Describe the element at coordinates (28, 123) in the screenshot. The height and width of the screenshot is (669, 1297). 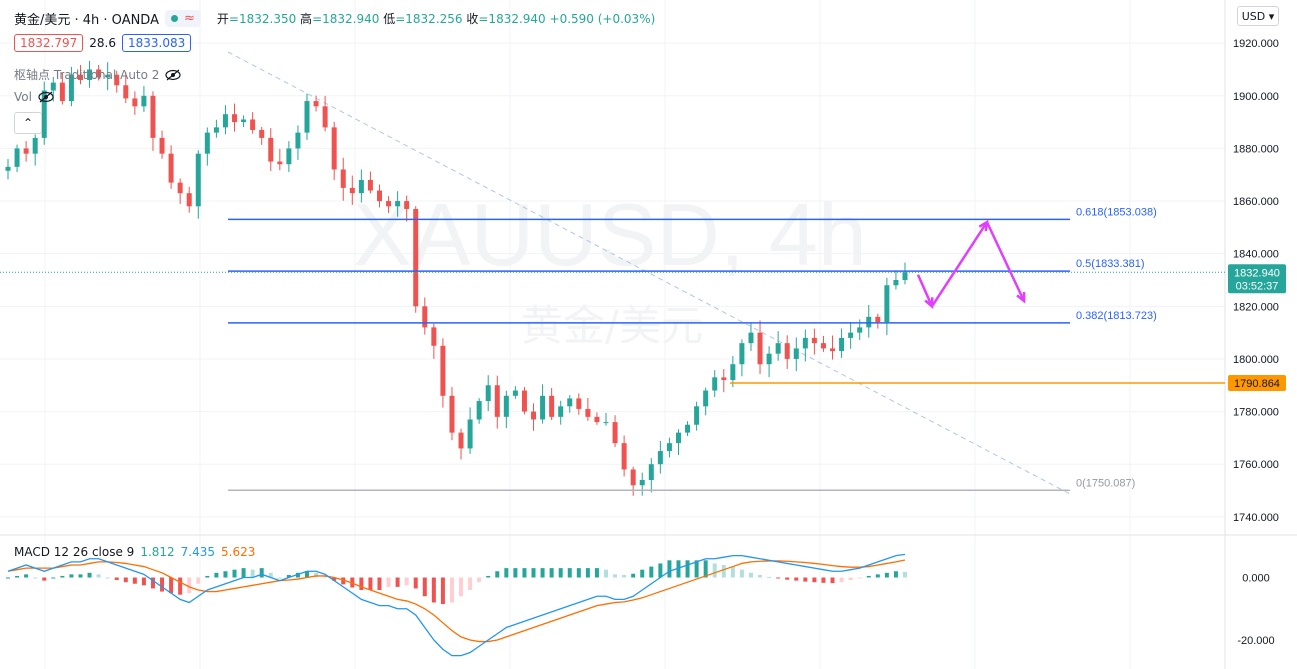
I see `collapse-legend-button: ⌃` at that location.